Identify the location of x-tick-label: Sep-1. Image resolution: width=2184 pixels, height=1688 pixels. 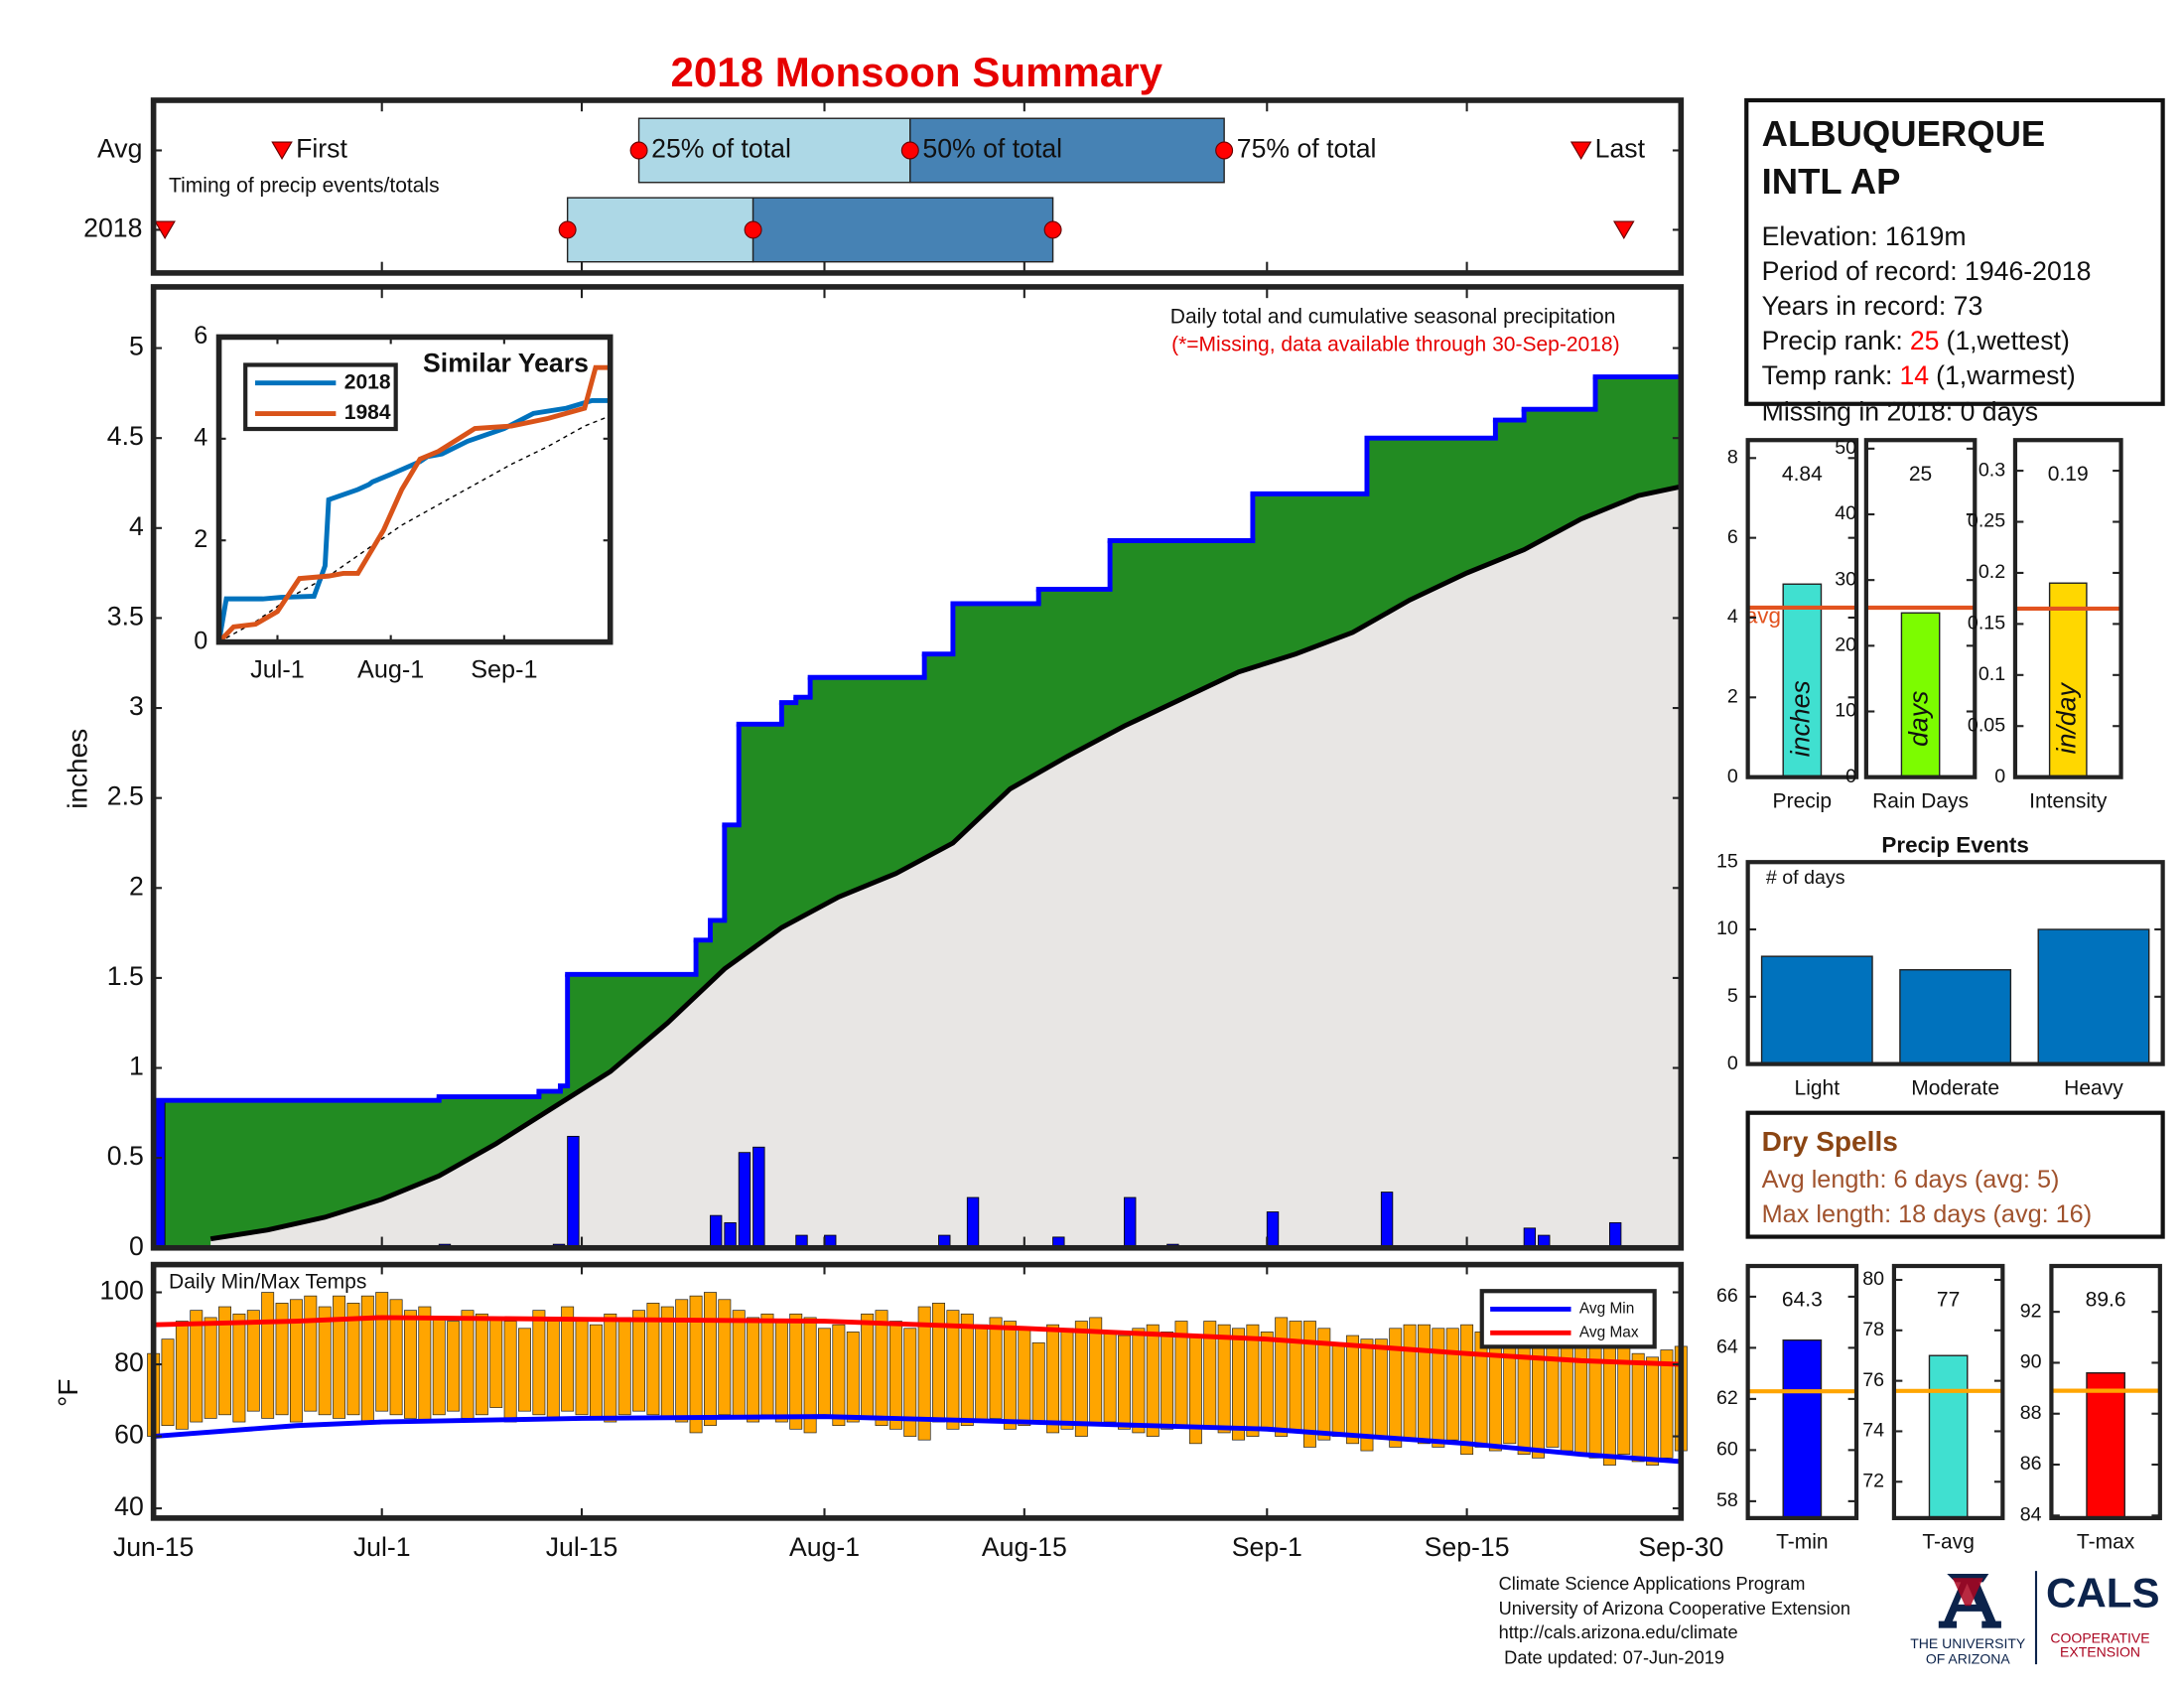
(1267, 1547).